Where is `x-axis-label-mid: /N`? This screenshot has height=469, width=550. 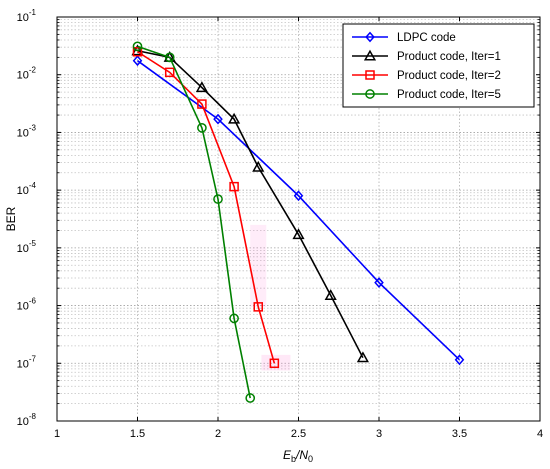
x-axis-label-mid: /N is located at coordinates (301, 455).